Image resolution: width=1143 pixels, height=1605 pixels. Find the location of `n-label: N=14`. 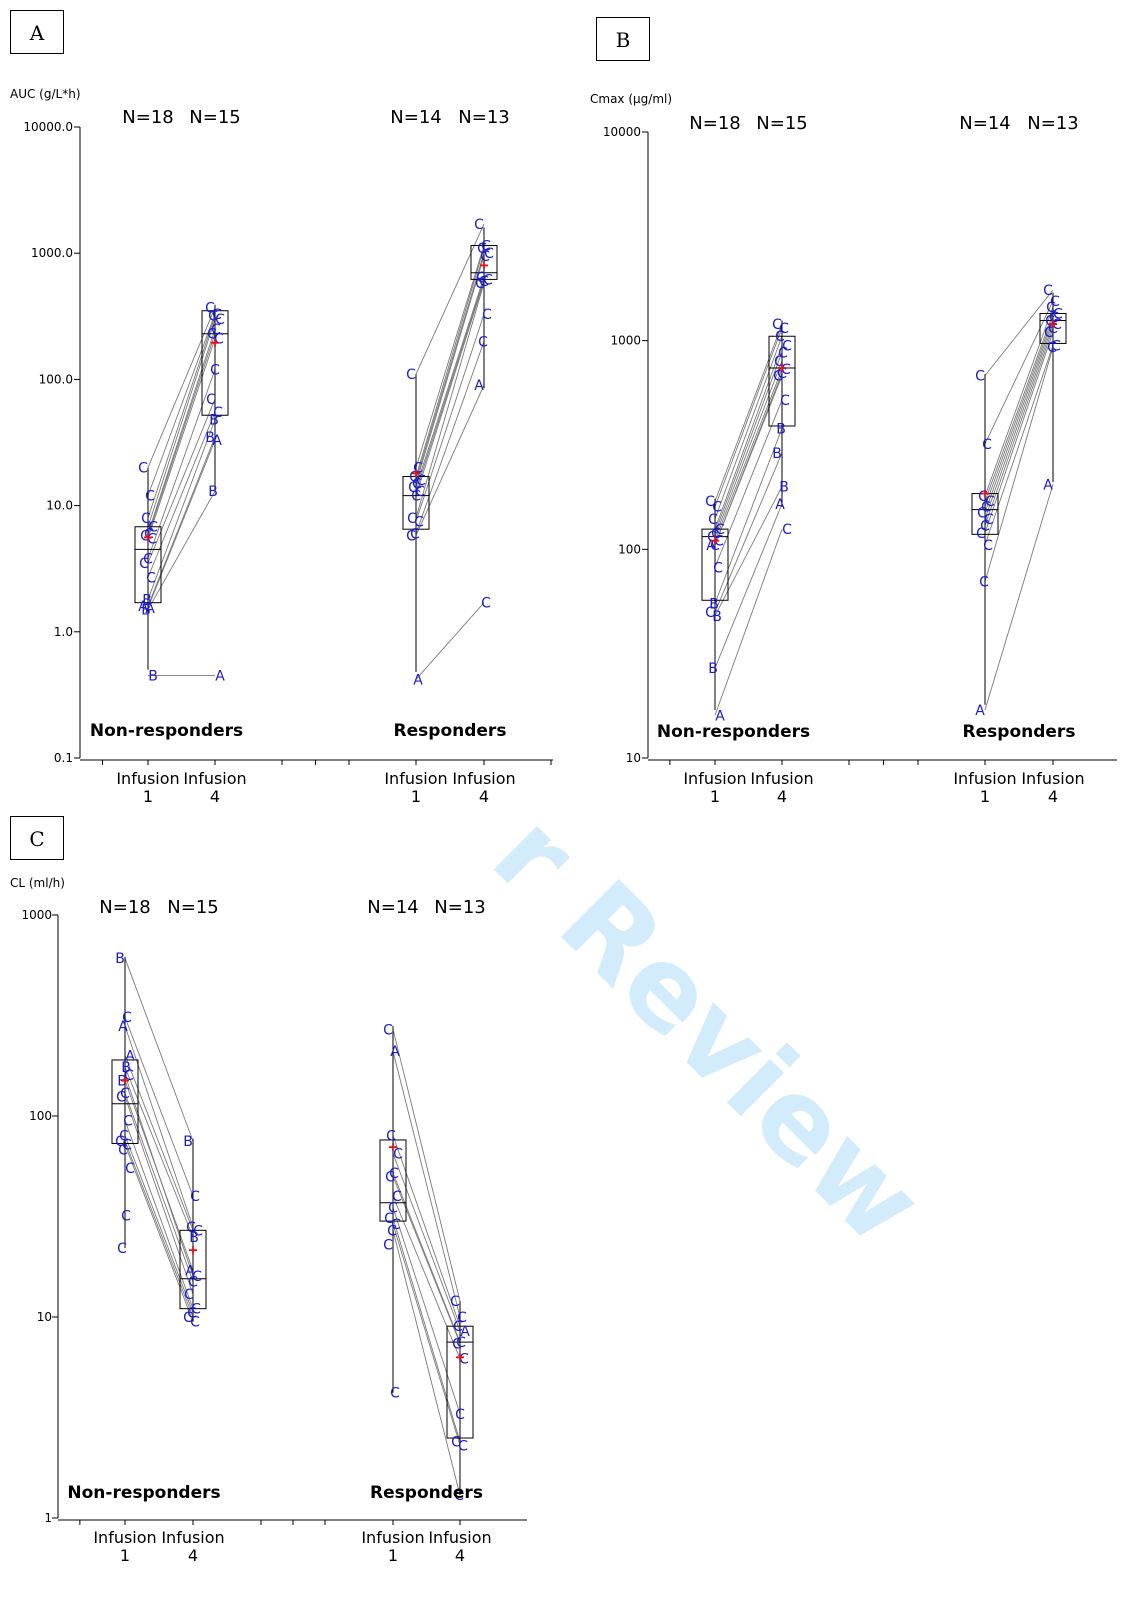

n-label: N=14 is located at coordinates (984, 123).